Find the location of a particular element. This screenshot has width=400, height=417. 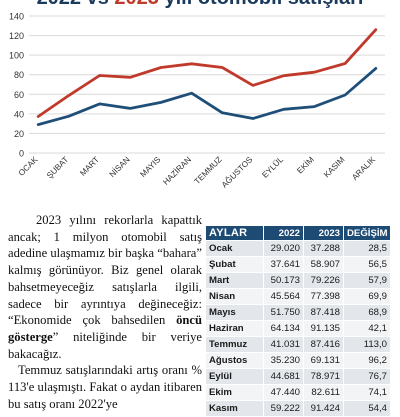

cell-month: Kasım is located at coordinates (234, 408).